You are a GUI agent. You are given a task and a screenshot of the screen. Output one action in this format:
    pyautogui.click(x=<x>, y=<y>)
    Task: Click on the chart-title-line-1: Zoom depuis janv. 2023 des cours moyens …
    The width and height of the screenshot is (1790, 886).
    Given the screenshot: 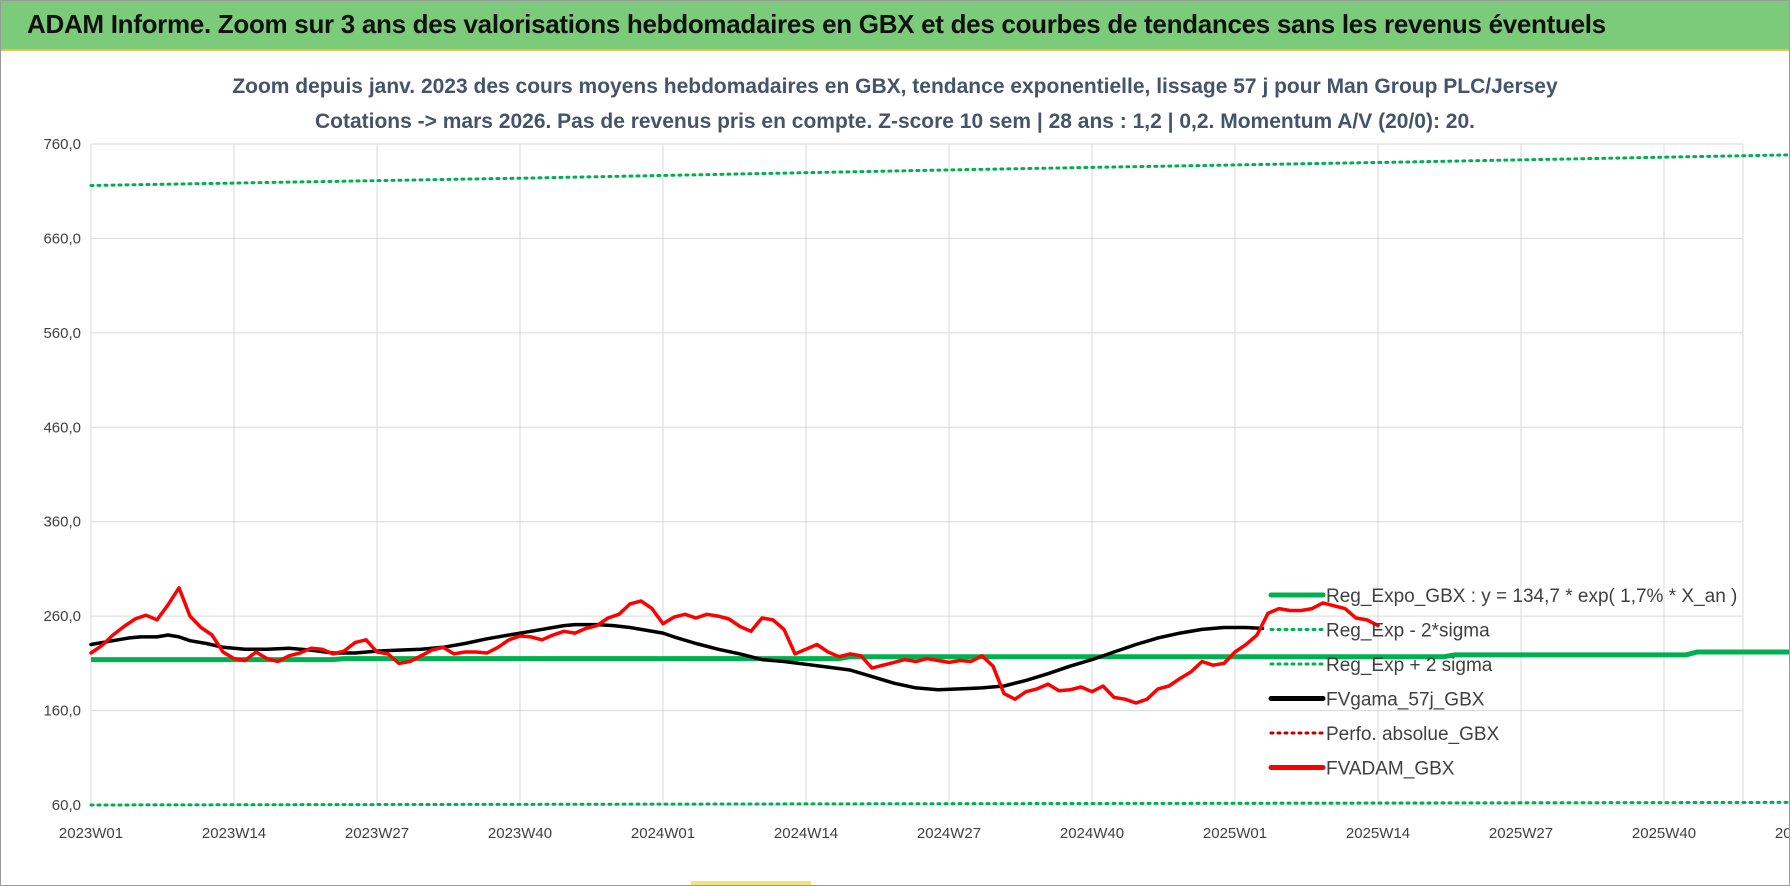 What is the action you would take?
    pyautogui.click(x=895, y=86)
    